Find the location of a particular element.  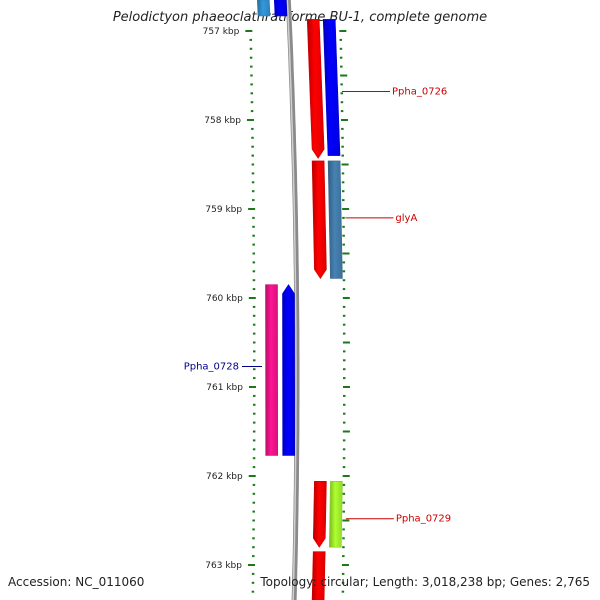

scale-tick-label: 763 kbp is located at coordinates (223, 566).